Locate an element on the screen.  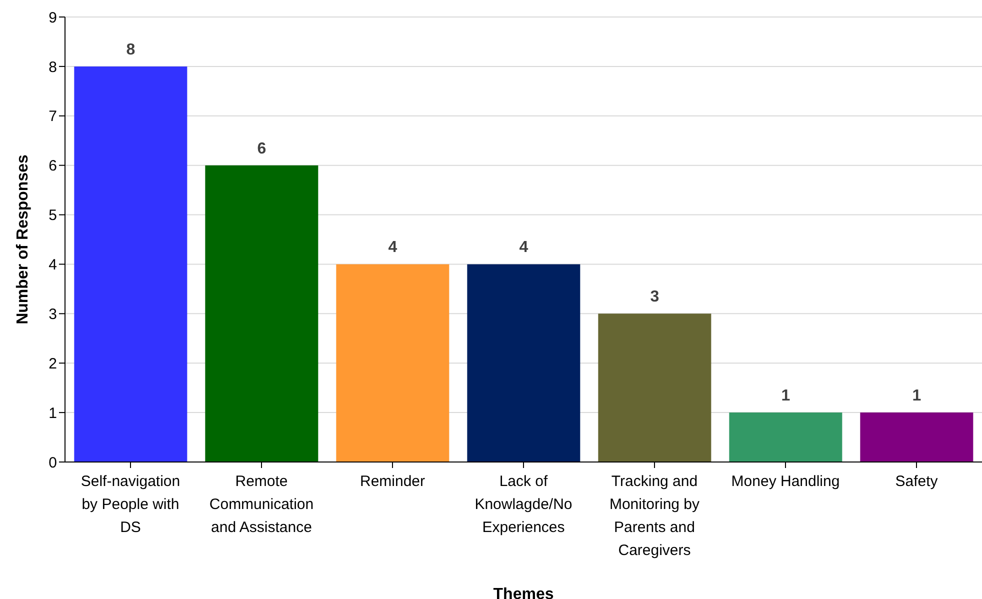
x-tick-label: Self-navigation by People with DS is located at coordinates (130, 504).